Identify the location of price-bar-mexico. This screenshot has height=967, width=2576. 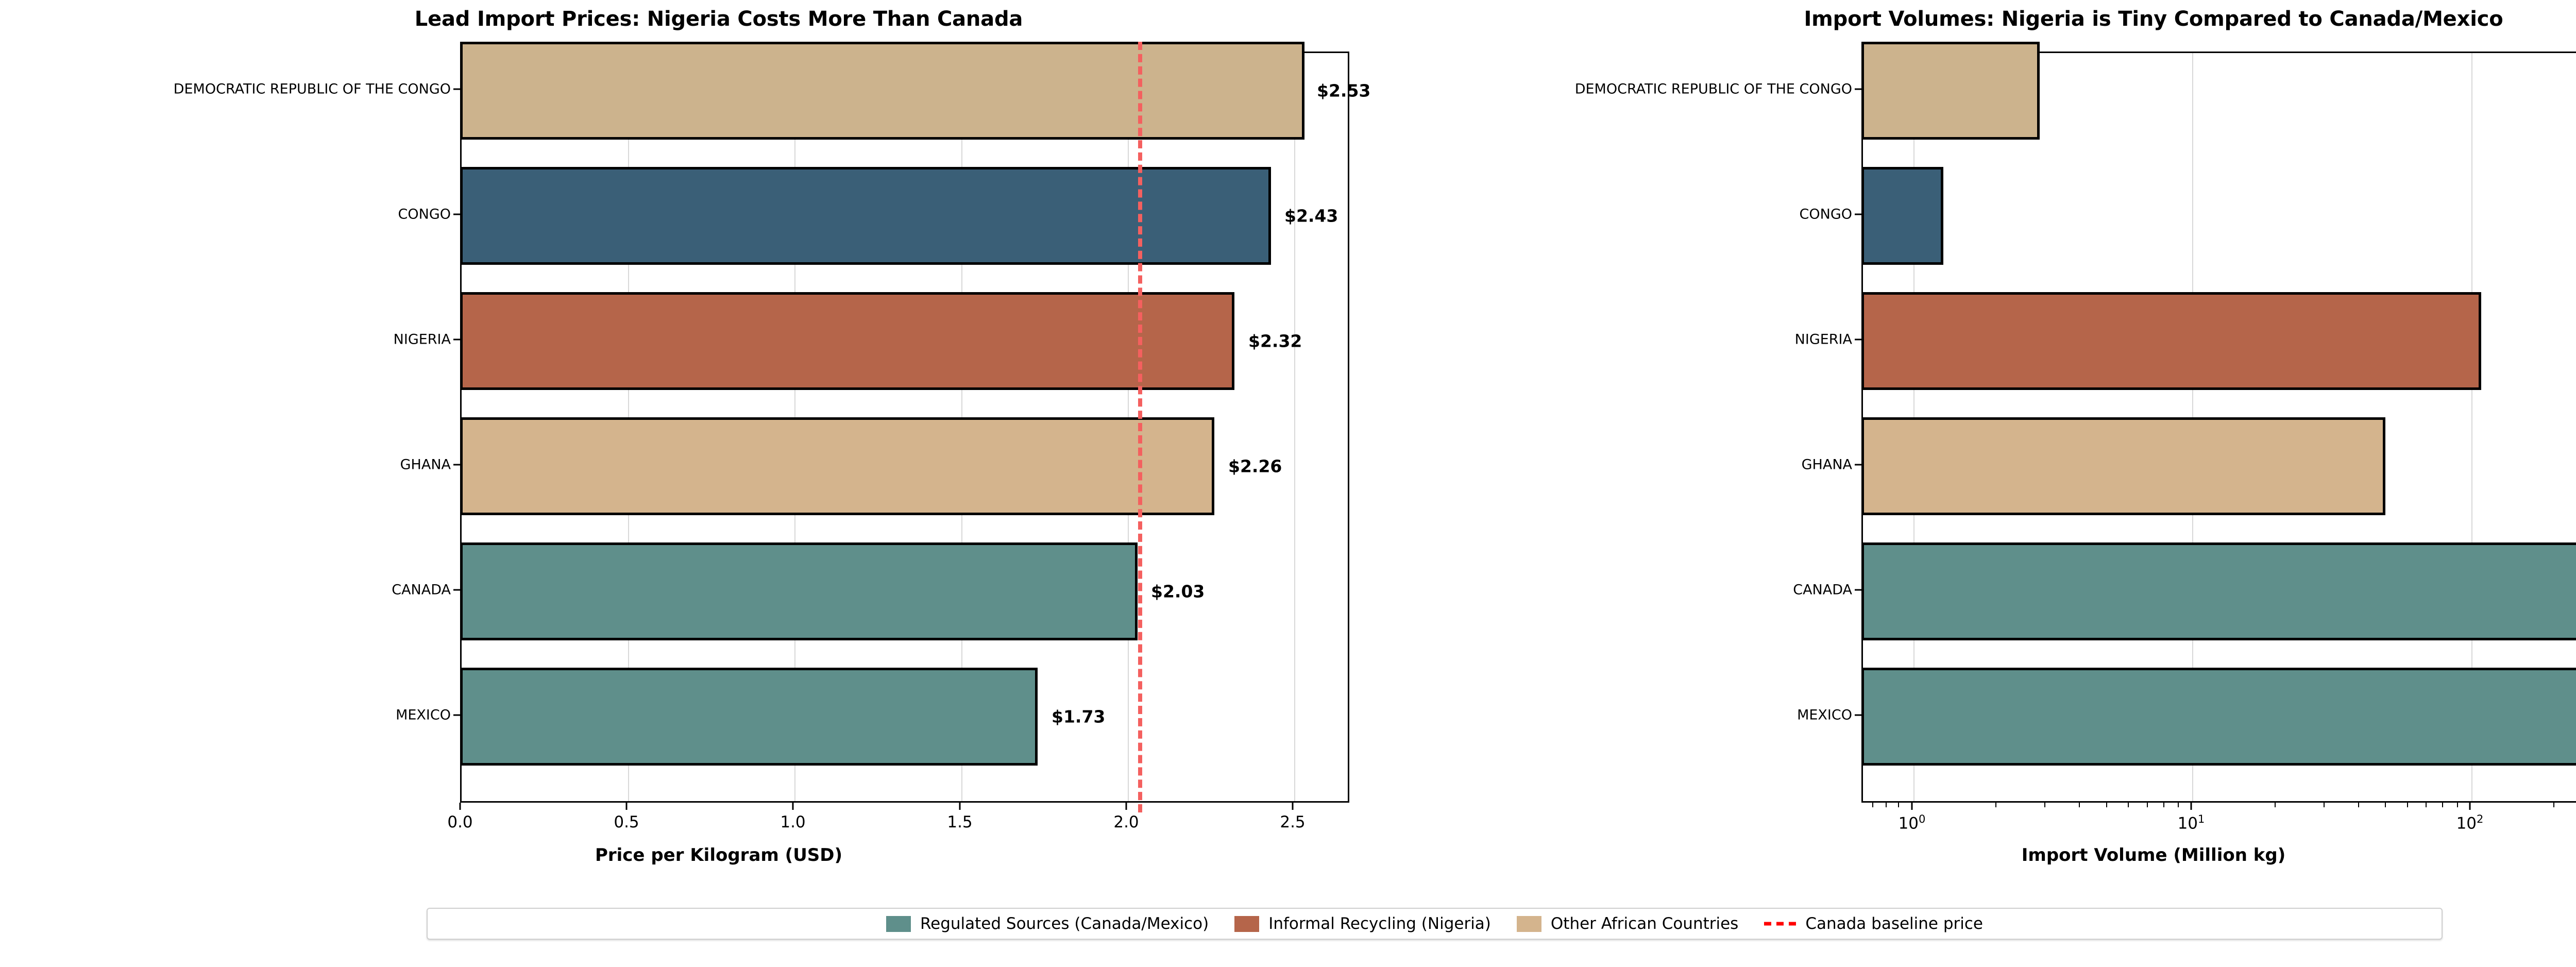
(749, 717).